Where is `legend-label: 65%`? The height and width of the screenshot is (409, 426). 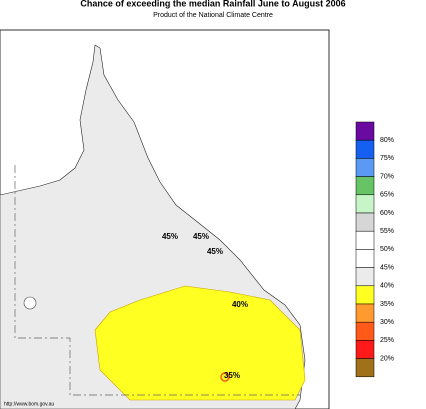 legend-label: 65% is located at coordinates (387, 195).